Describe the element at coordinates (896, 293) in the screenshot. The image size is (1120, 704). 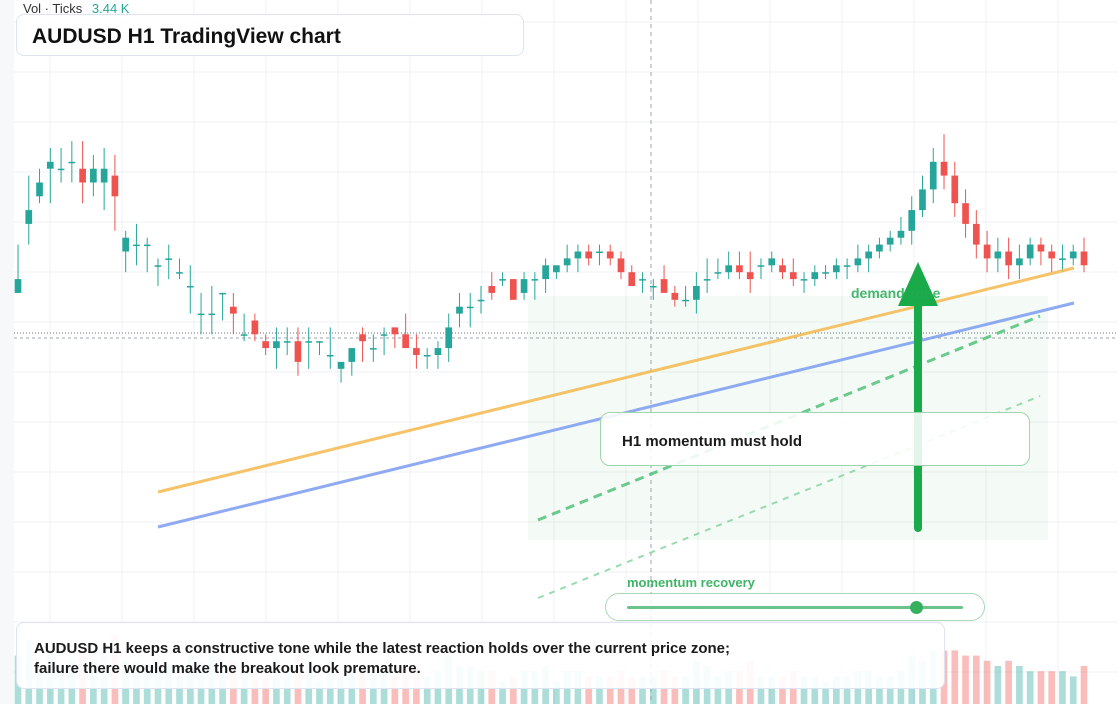
I see `demand-zone-label: demand zone` at that location.